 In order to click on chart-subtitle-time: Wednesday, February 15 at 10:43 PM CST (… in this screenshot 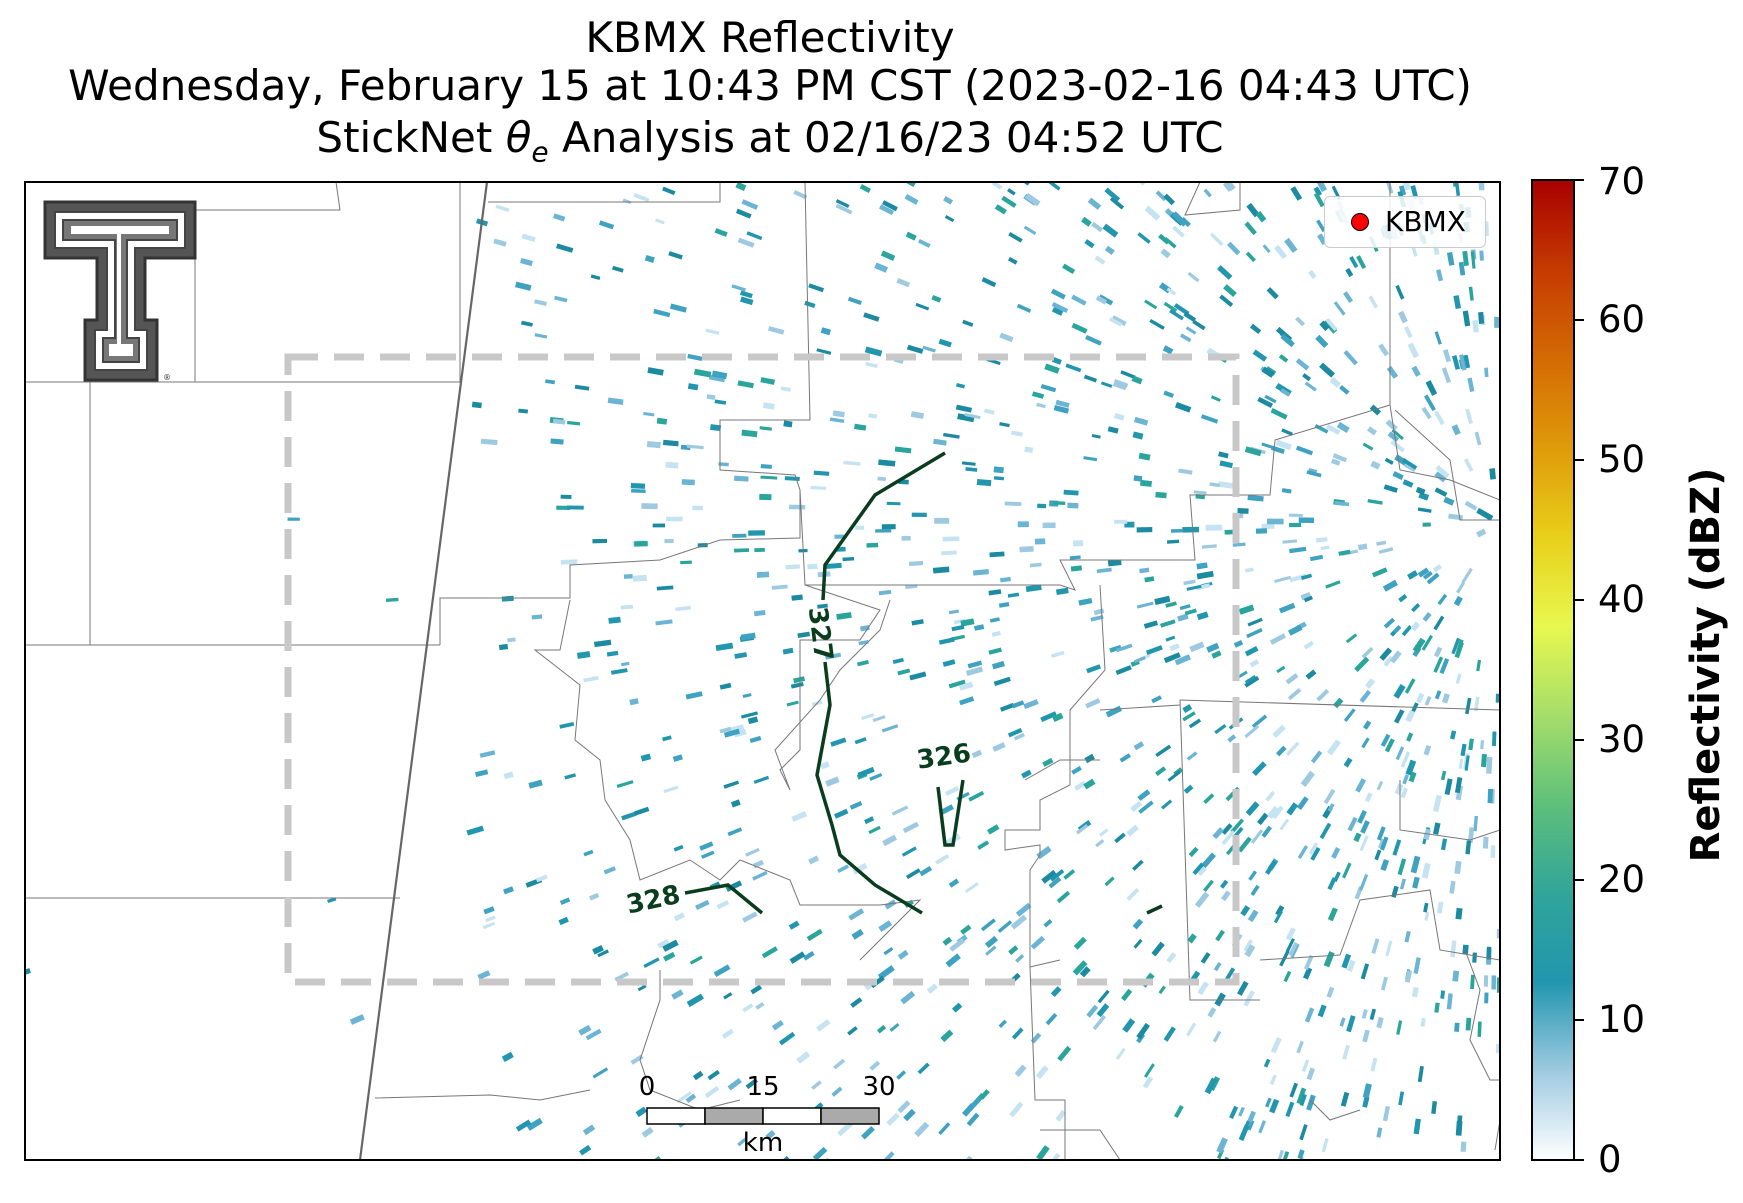, I will do `click(770, 85)`.